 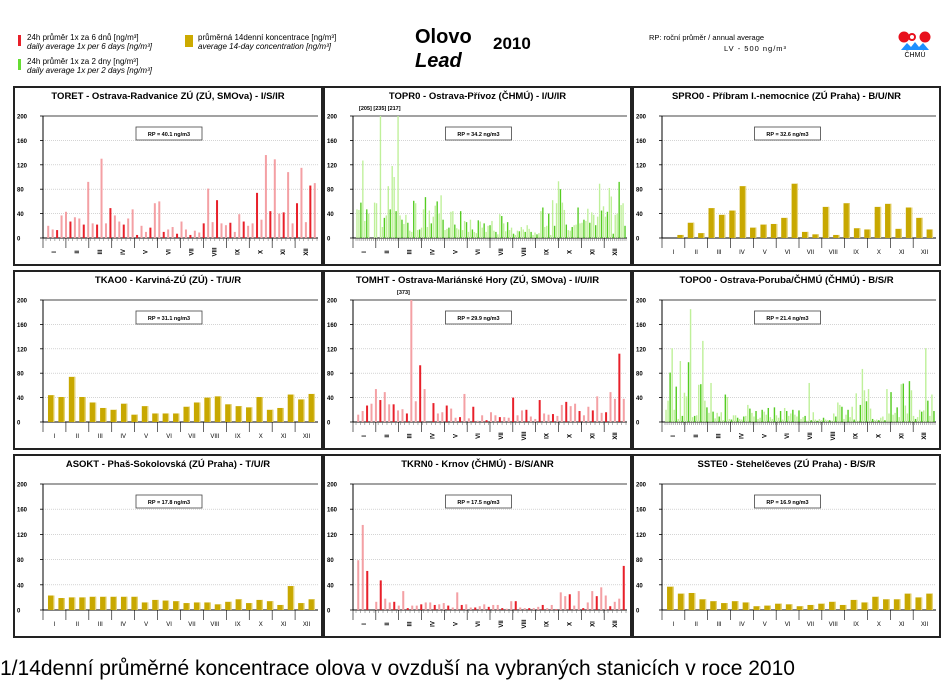 What do you see at coordinates (22, 302) in the screenshot?
I see `y-tick-label: 200` at bounding box center [22, 302].